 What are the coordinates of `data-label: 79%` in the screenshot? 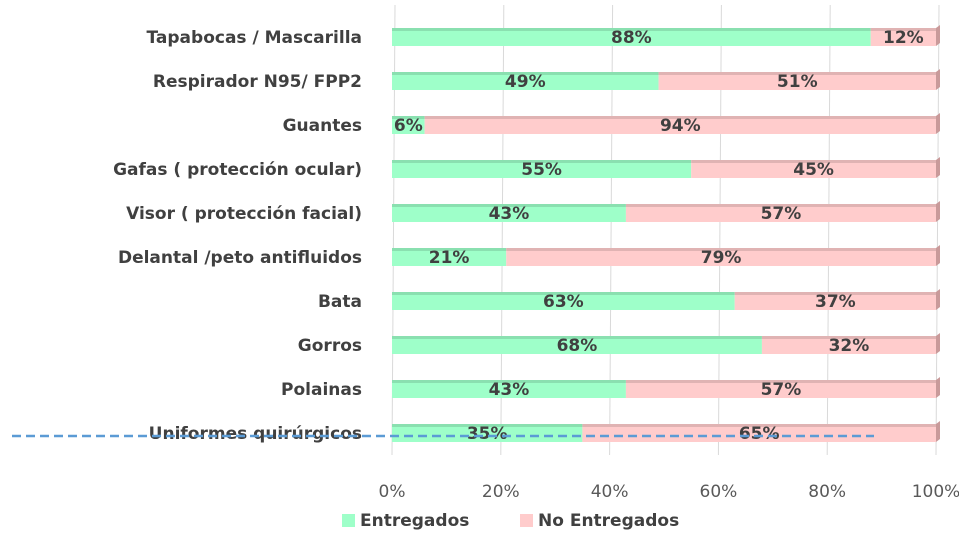 It's located at (721, 258).